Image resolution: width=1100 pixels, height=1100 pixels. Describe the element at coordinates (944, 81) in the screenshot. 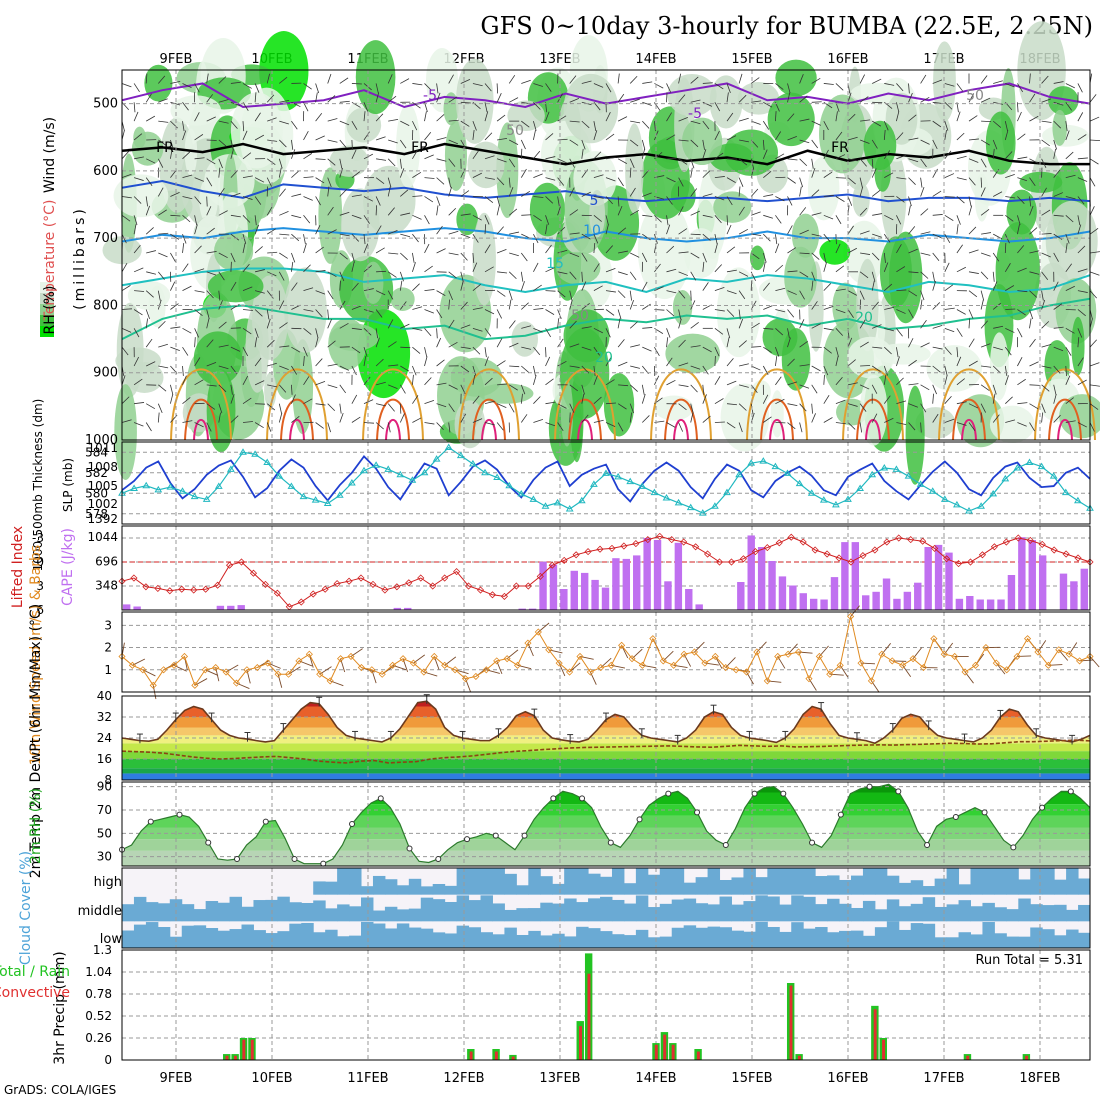

I see `rh-shade-cell` at that location.